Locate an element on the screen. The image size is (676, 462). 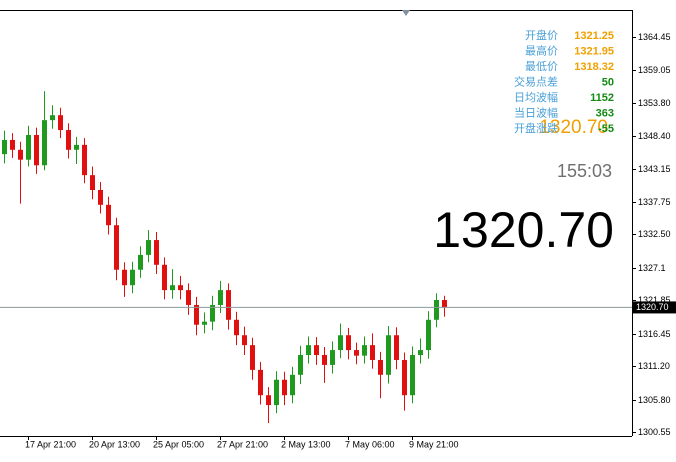
y-tick-label: 1327.1 is located at coordinates (652, 268).